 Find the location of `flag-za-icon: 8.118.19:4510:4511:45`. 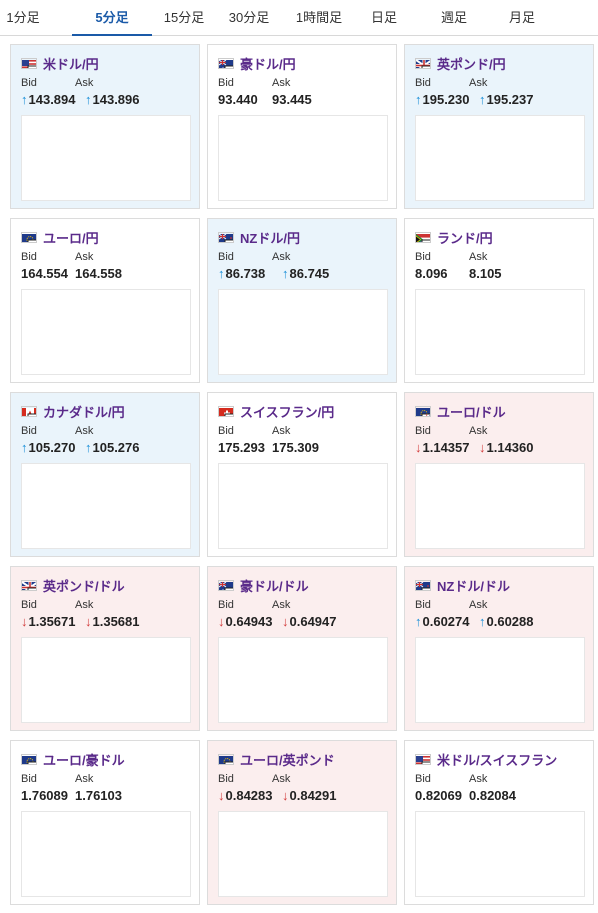

flag-za-icon: 8.118.19:4510:4511:45 is located at coordinates (423, 237).